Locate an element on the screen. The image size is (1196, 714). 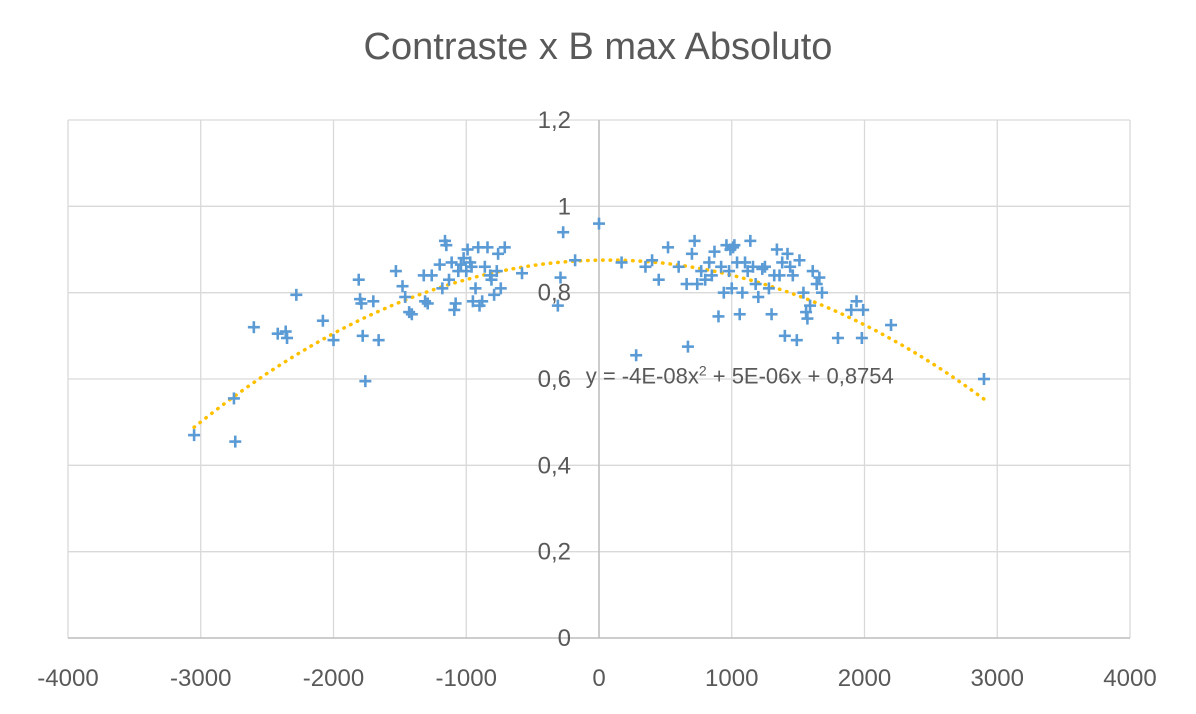
y-tick-label: 0,4 is located at coordinates (554, 465).